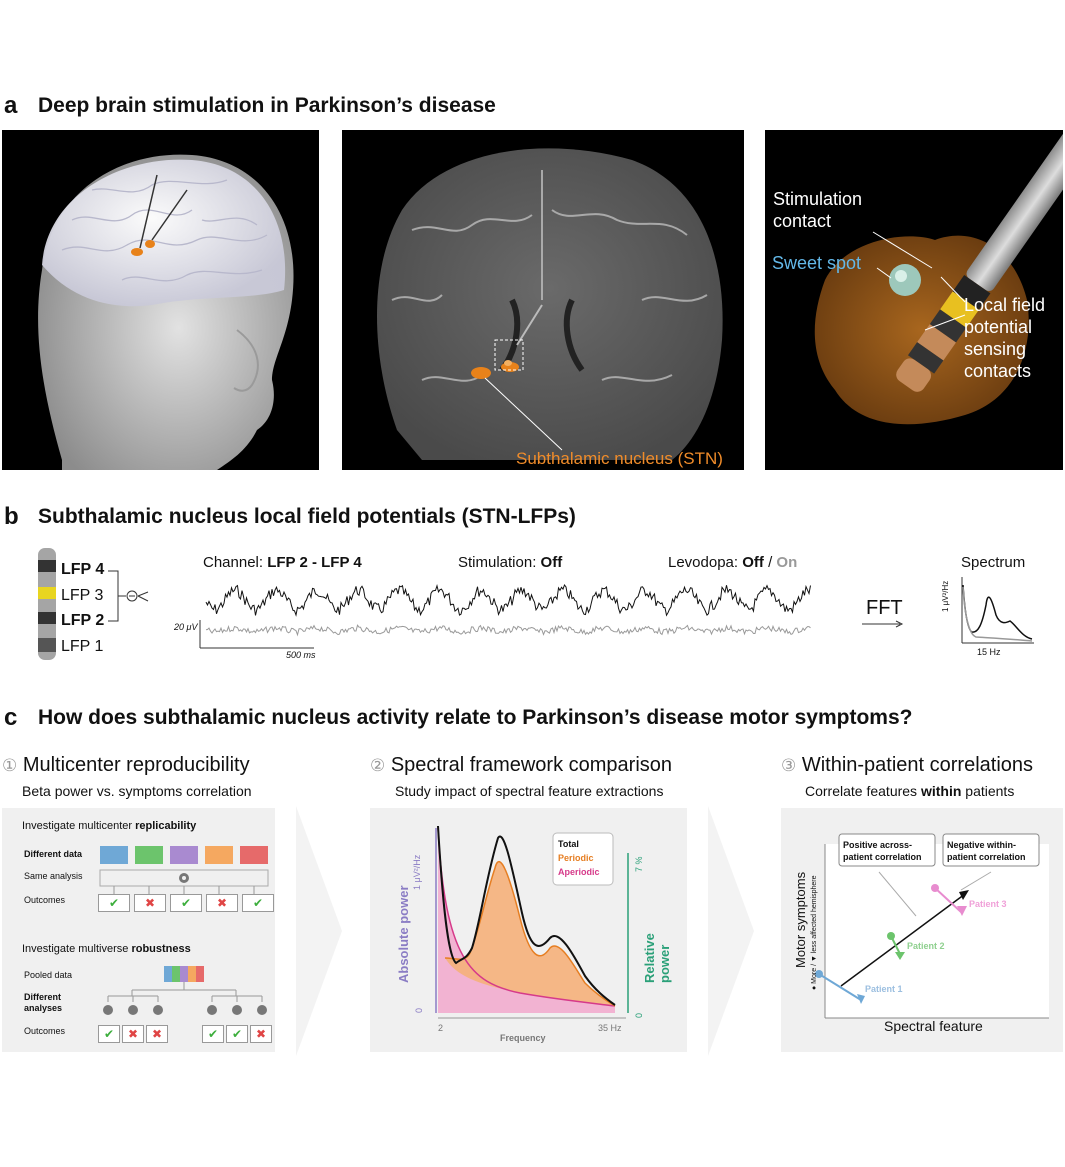  Describe the element at coordinates (993, 562) in the screenshot. I see `spectrum-title: Spectrum` at that location.